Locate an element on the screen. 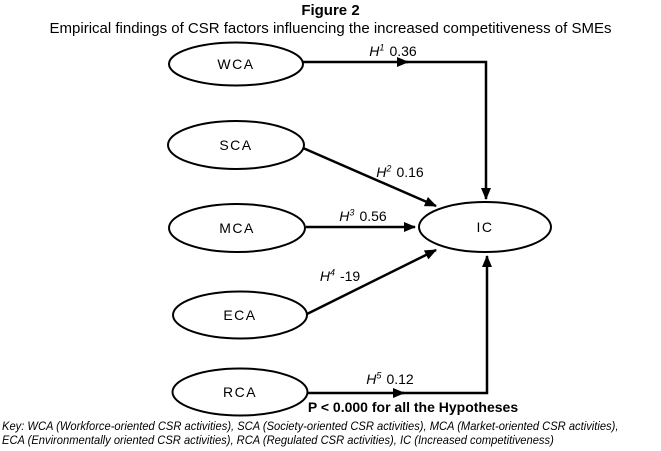 Image resolution: width=661 pixels, height=451 pixels. edge-label-h5: H5 0.12 is located at coordinates (389, 379).